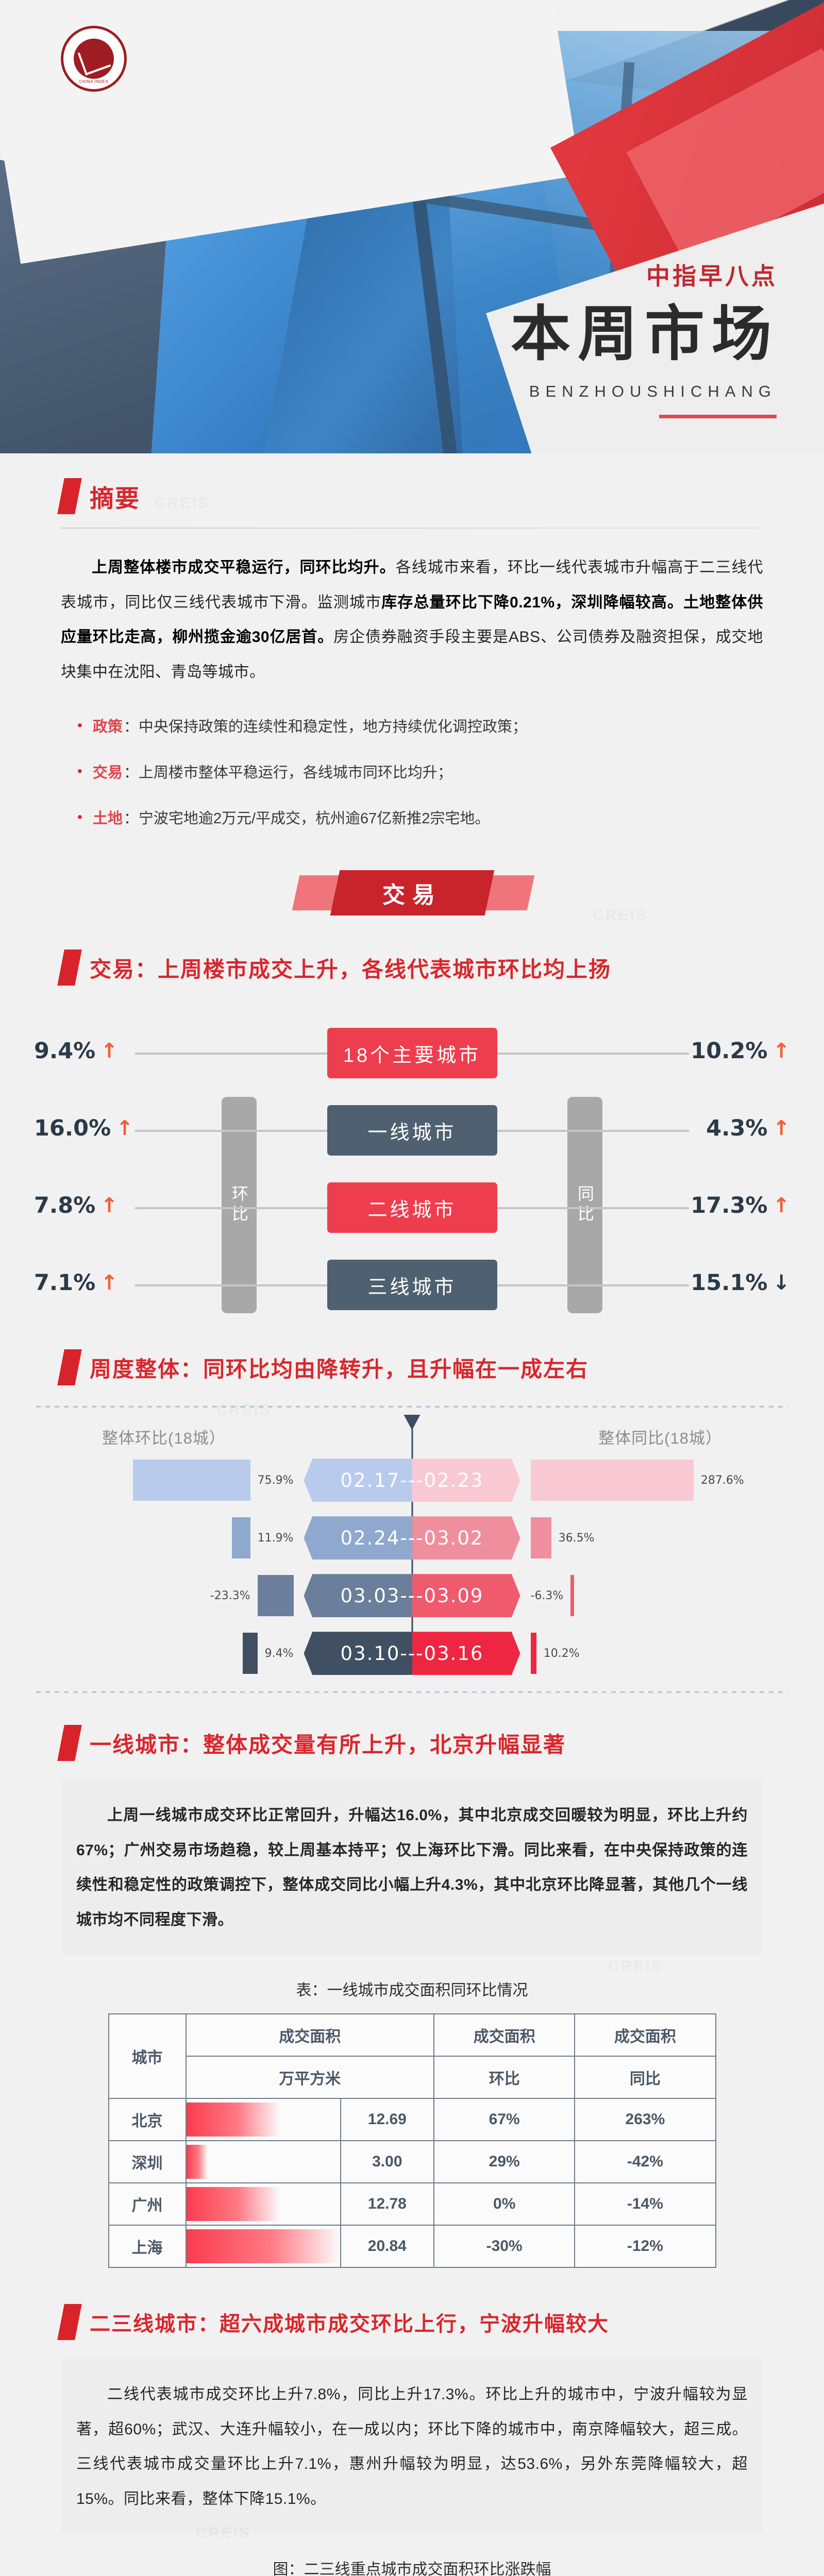 This screenshot has width=824, height=2576. I want to click on trade-row-chip: 18个主要城市, so click(412, 1053).